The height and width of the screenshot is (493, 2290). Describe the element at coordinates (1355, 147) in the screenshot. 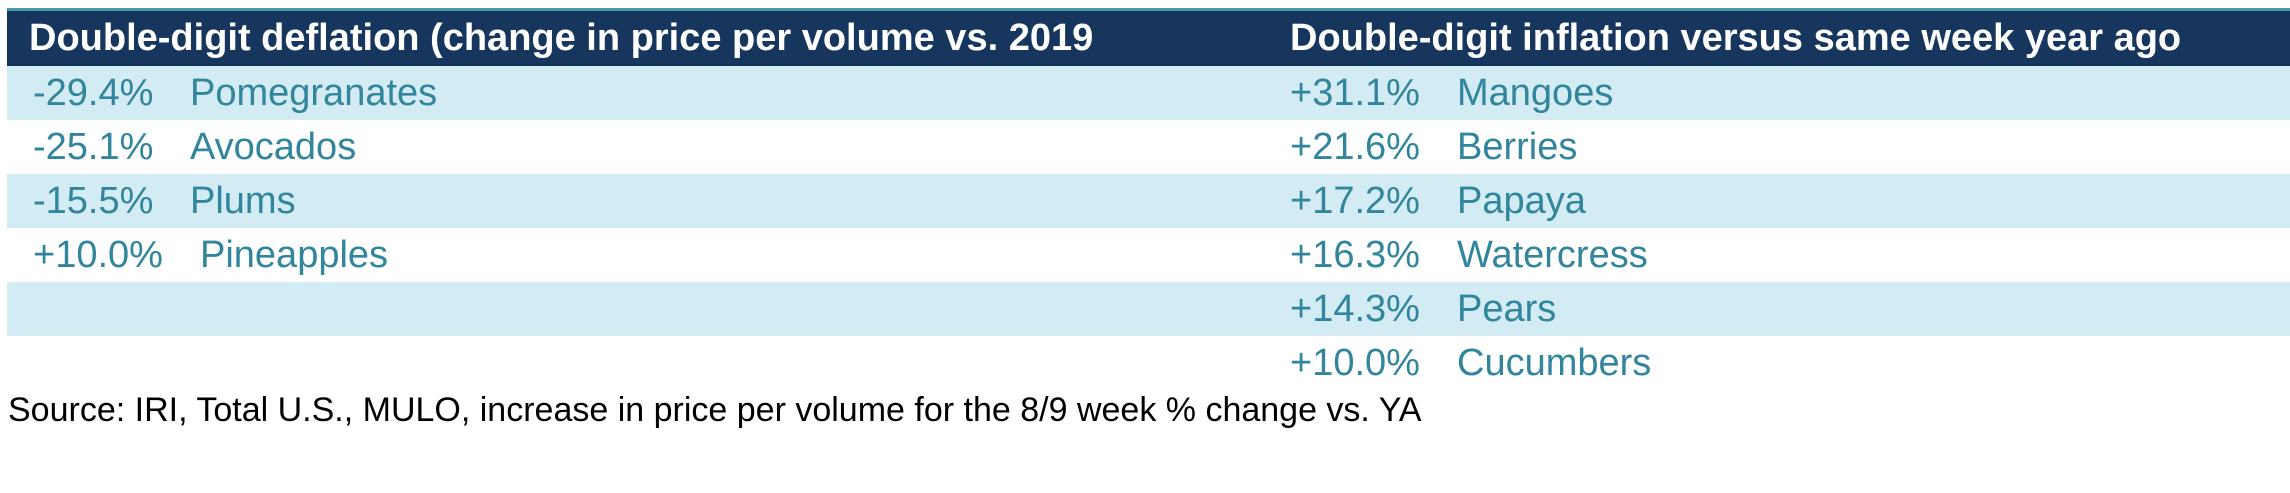

I see `pct-value: +21.6%` at that location.